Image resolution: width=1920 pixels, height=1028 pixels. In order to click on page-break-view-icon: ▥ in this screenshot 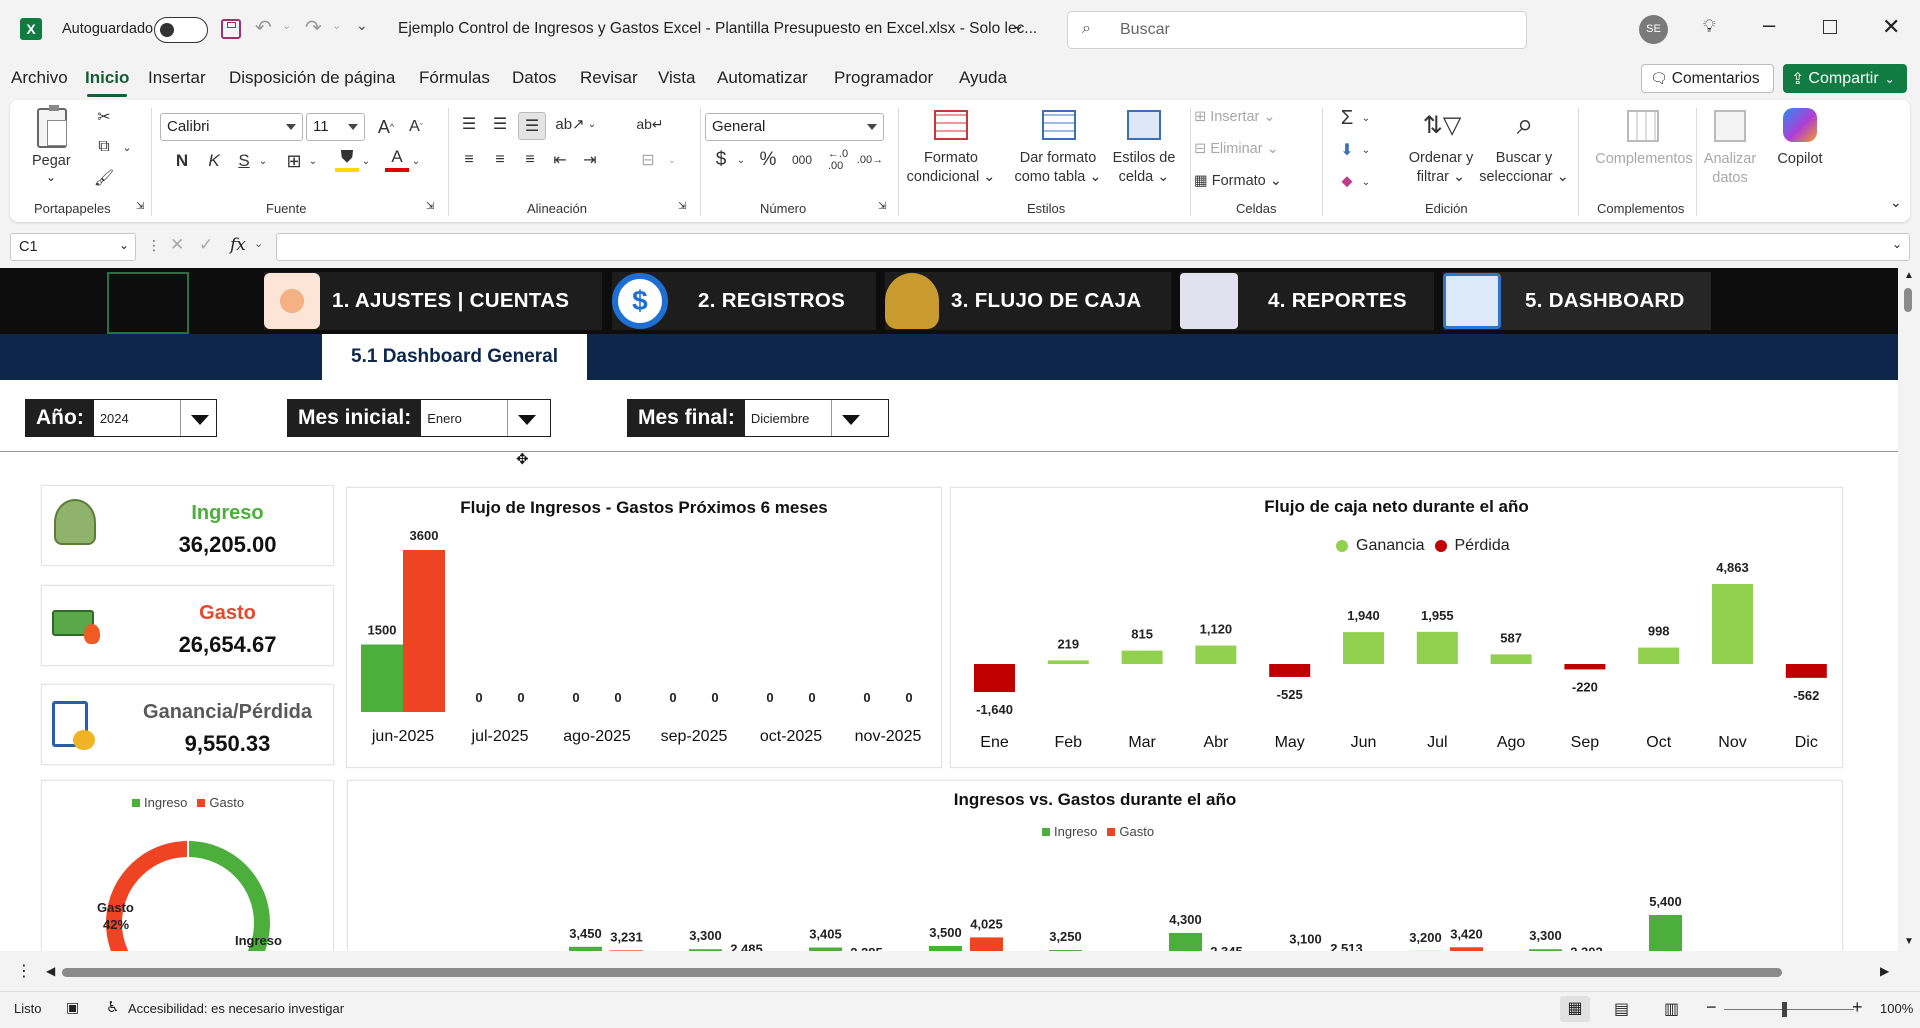, I will do `click(1672, 1009)`.